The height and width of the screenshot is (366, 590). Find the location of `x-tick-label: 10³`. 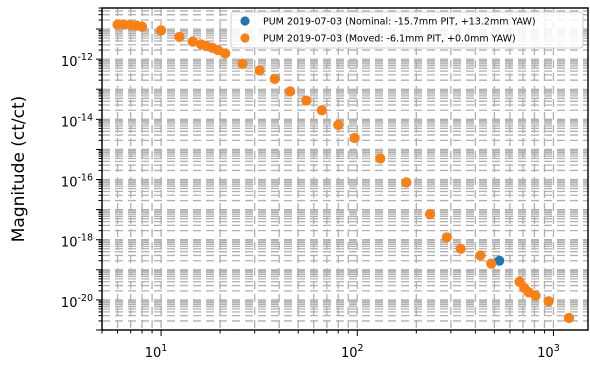

x-tick-label: 10³ is located at coordinates (548, 352).